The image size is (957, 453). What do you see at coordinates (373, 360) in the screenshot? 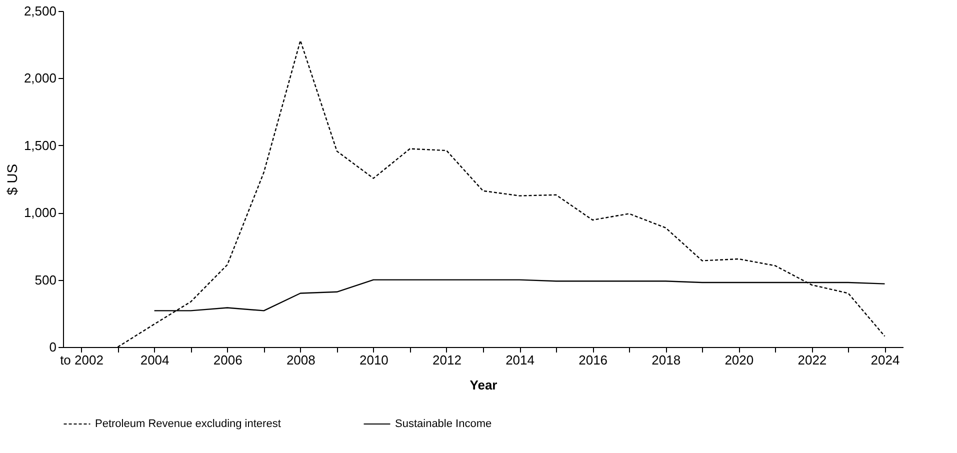
I see `x-tick-label: 2010` at bounding box center [373, 360].